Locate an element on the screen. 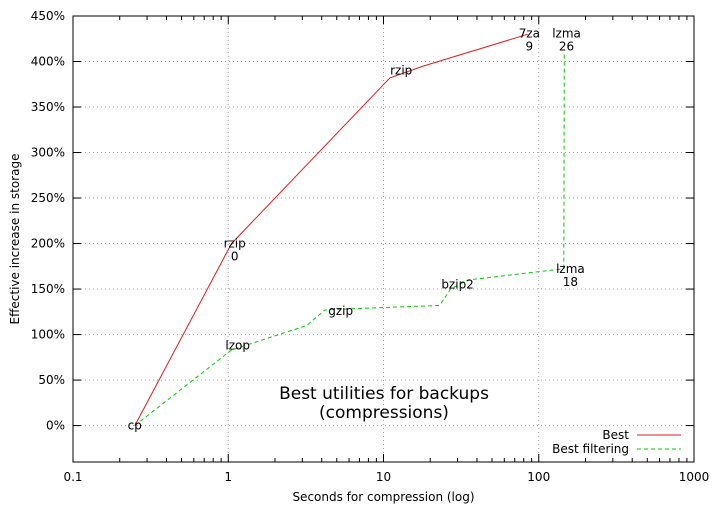  chart-title: Best utilities for backups (compressions) is located at coordinates (384, 403).